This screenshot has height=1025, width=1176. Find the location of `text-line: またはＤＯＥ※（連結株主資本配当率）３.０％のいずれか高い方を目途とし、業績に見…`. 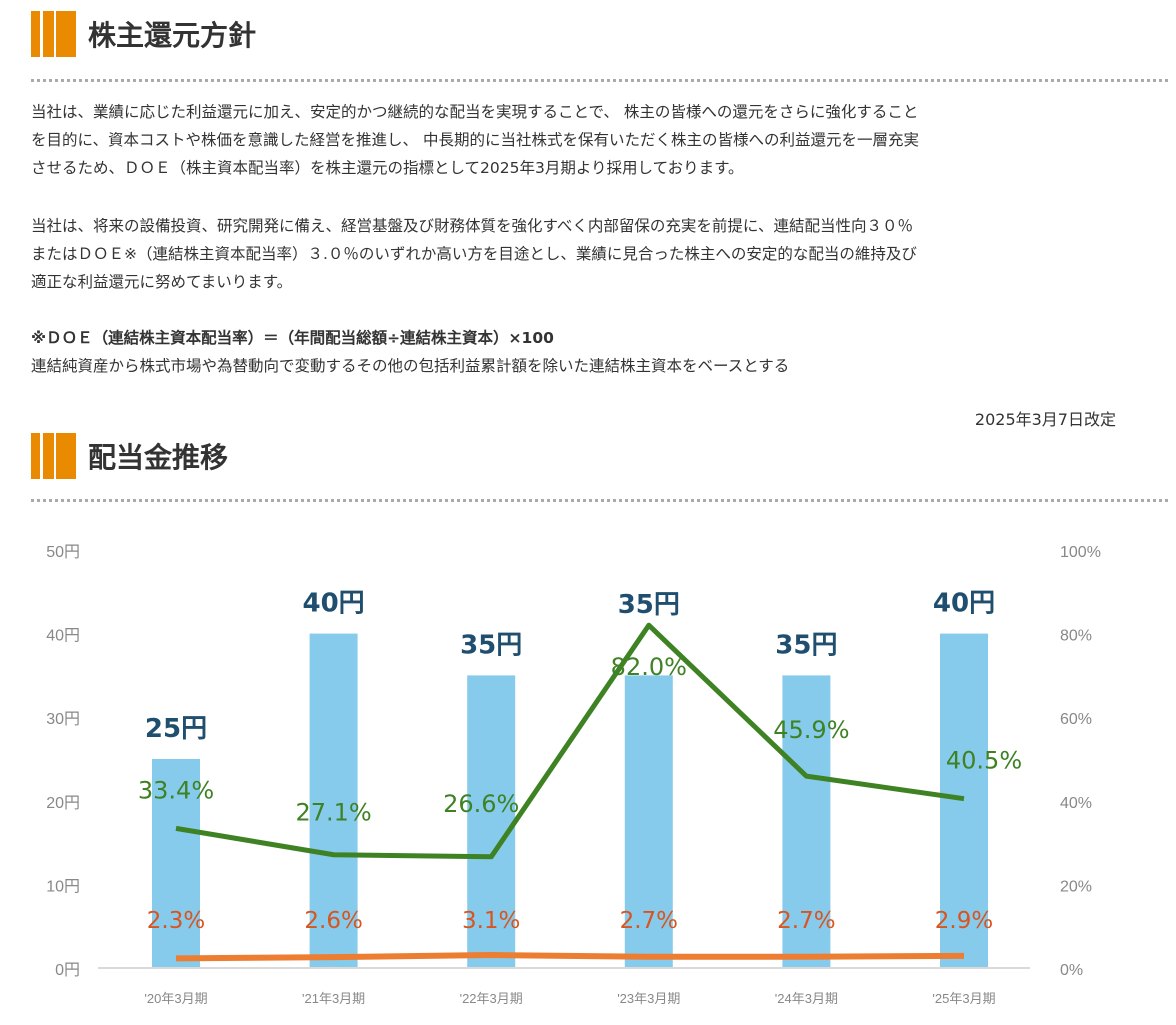

text-line: またはＤＯＥ※（連結株主資本配当率）３.０％のいずれか高い方を目途とし、業績に見… is located at coordinates (474, 254).